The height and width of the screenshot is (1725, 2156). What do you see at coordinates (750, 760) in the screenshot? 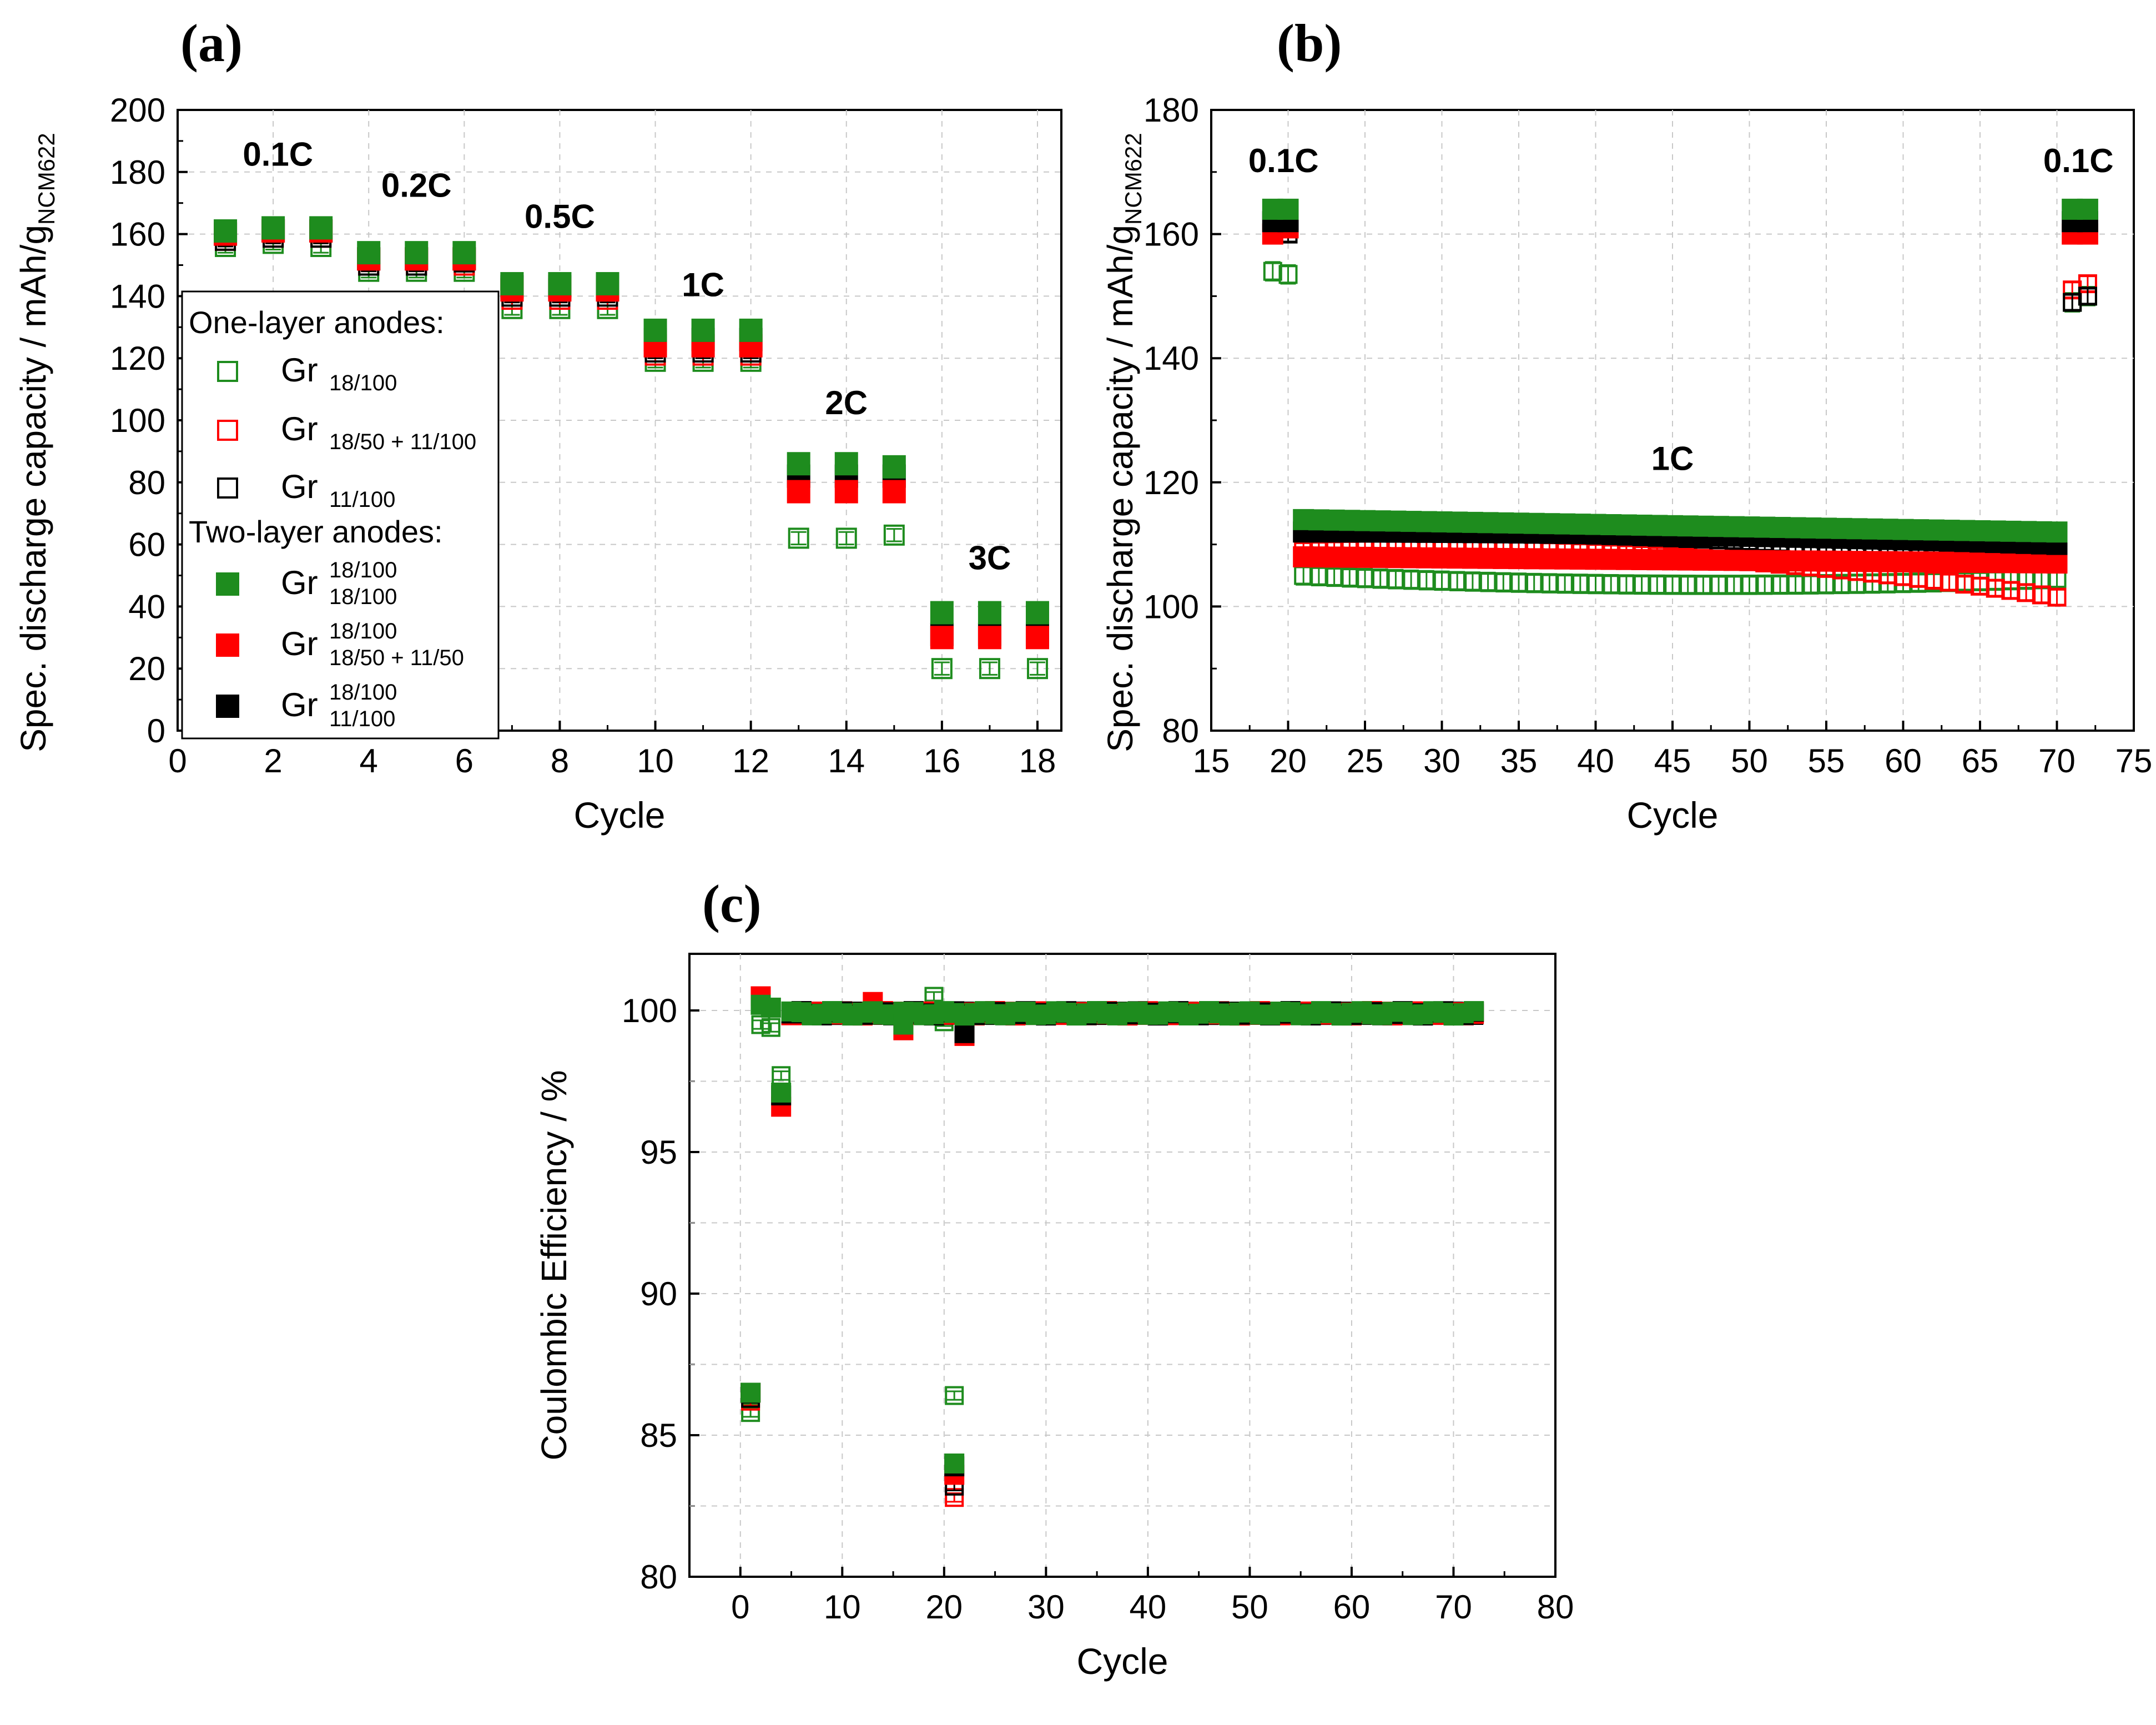
I see `x-tick-label: 12` at bounding box center [750, 760].